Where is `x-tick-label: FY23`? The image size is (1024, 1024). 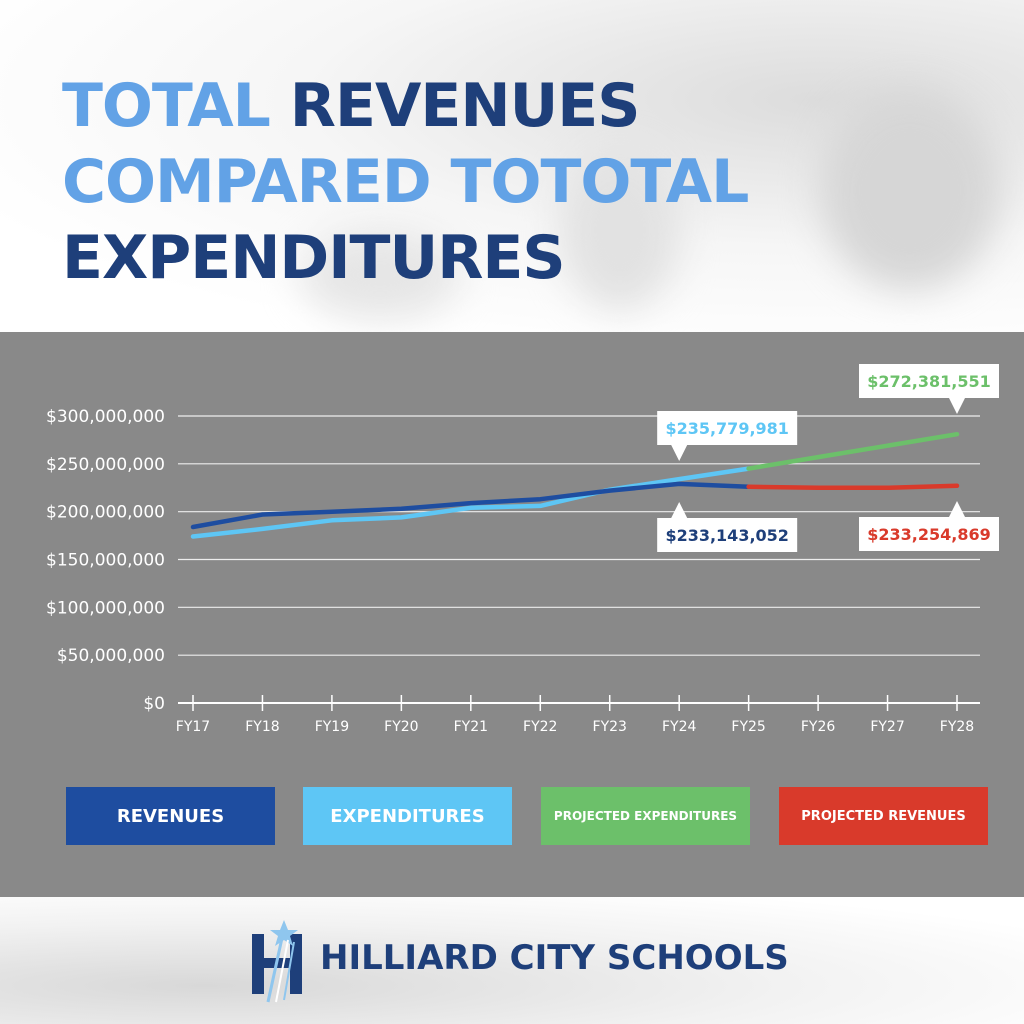 x-tick-label: FY23 is located at coordinates (610, 727).